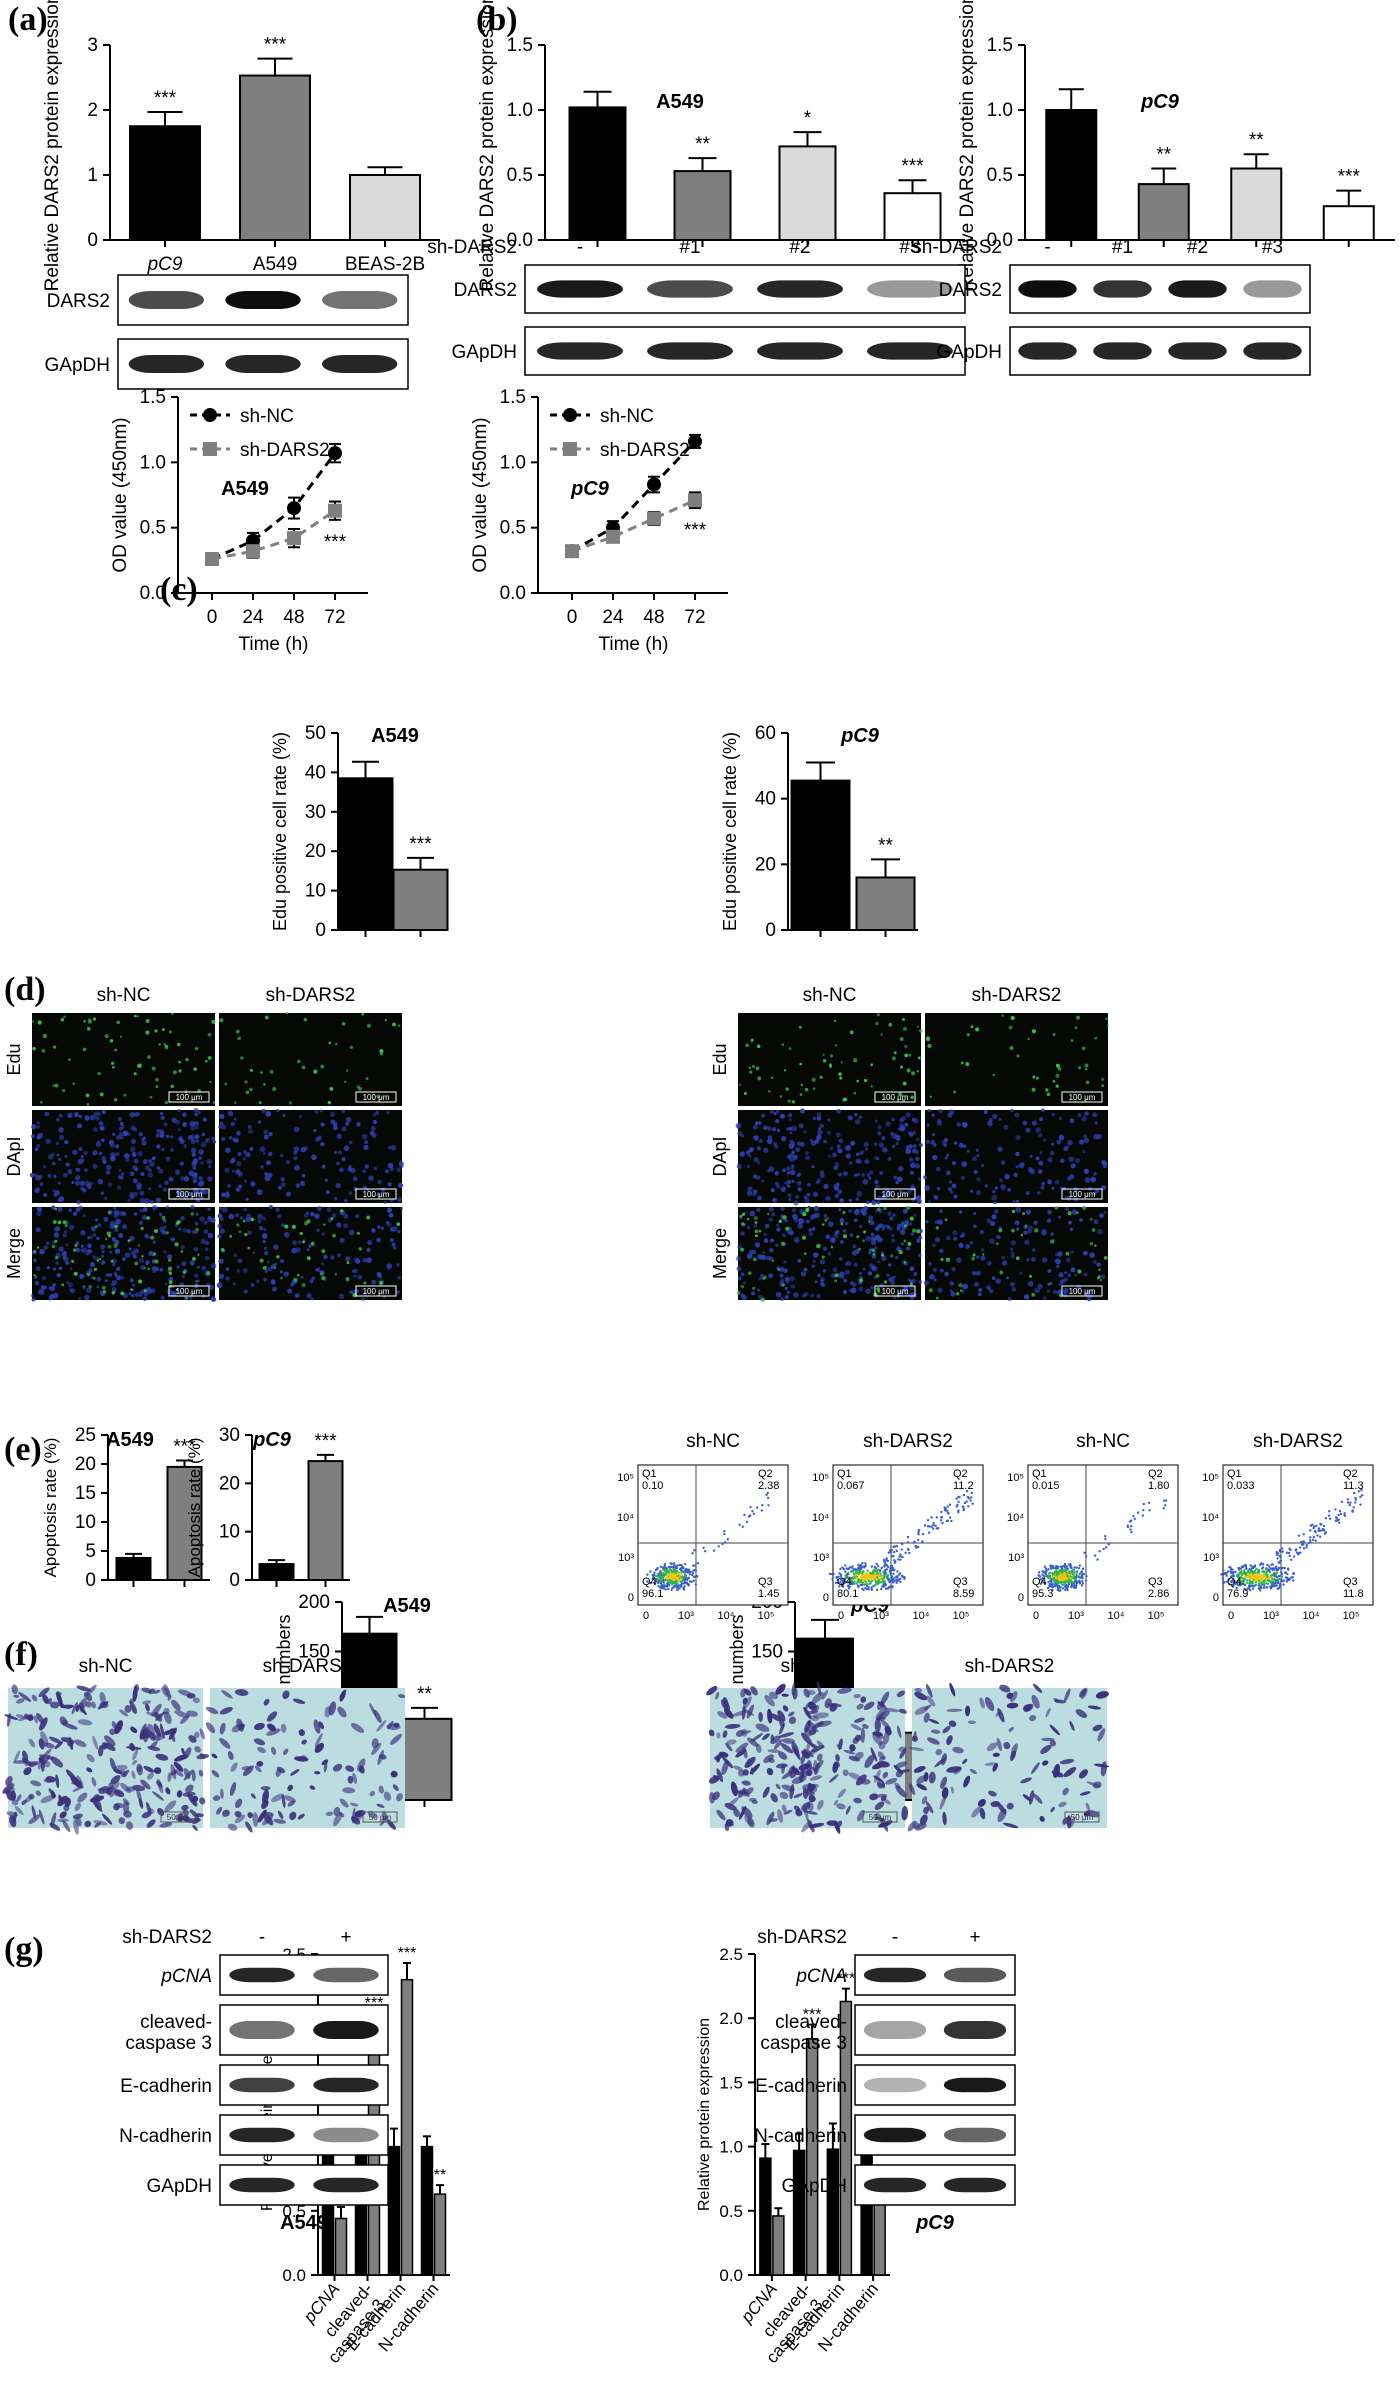 The image size is (1400, 2381). I want to click on g2-significance-label: ***, so click(846, 1979).